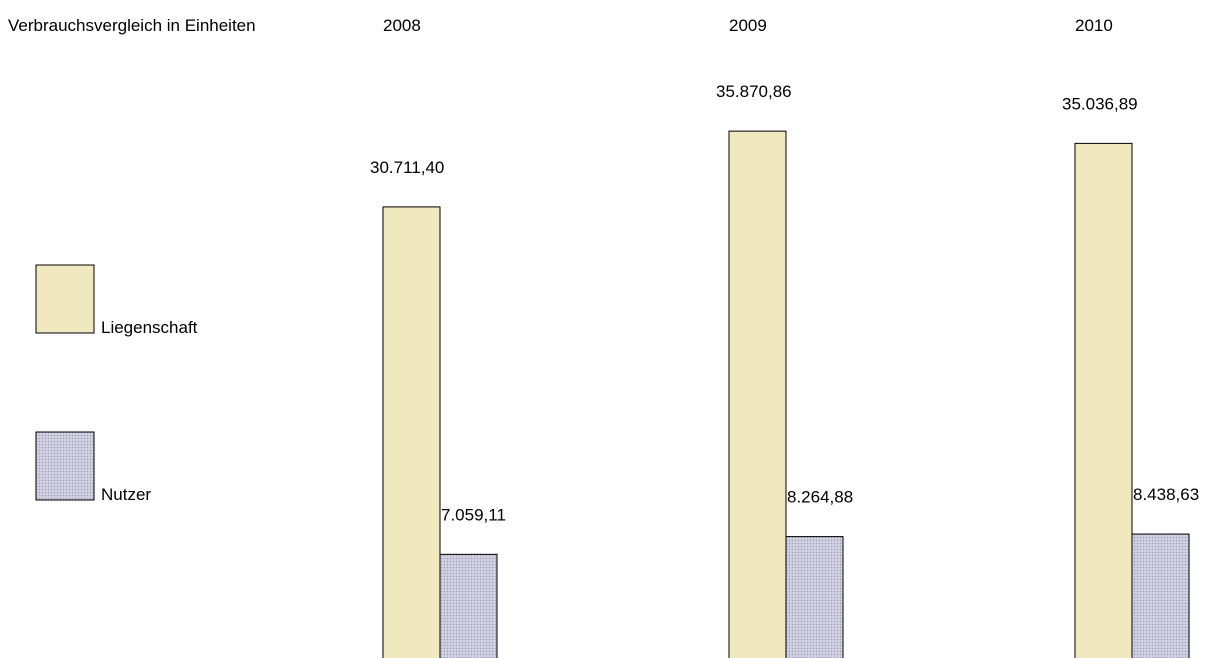 The height and width of the screenshot is (658, 1226). I want to click on data-label-nutzer-2009: 8.264,88, so click(820, 497).